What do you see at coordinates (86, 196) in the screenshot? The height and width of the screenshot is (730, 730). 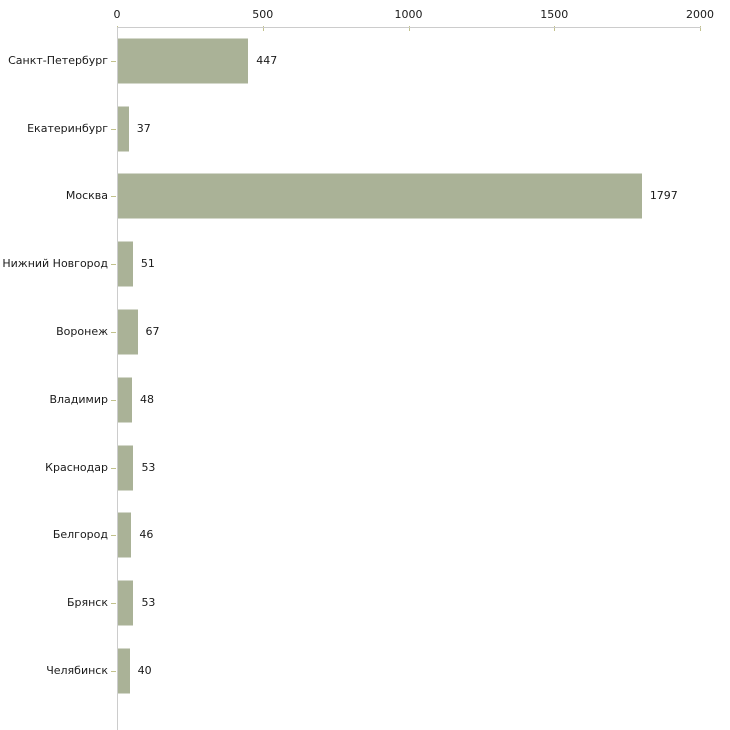 I see `category-label: Москва` at bounding box center [86, 196].